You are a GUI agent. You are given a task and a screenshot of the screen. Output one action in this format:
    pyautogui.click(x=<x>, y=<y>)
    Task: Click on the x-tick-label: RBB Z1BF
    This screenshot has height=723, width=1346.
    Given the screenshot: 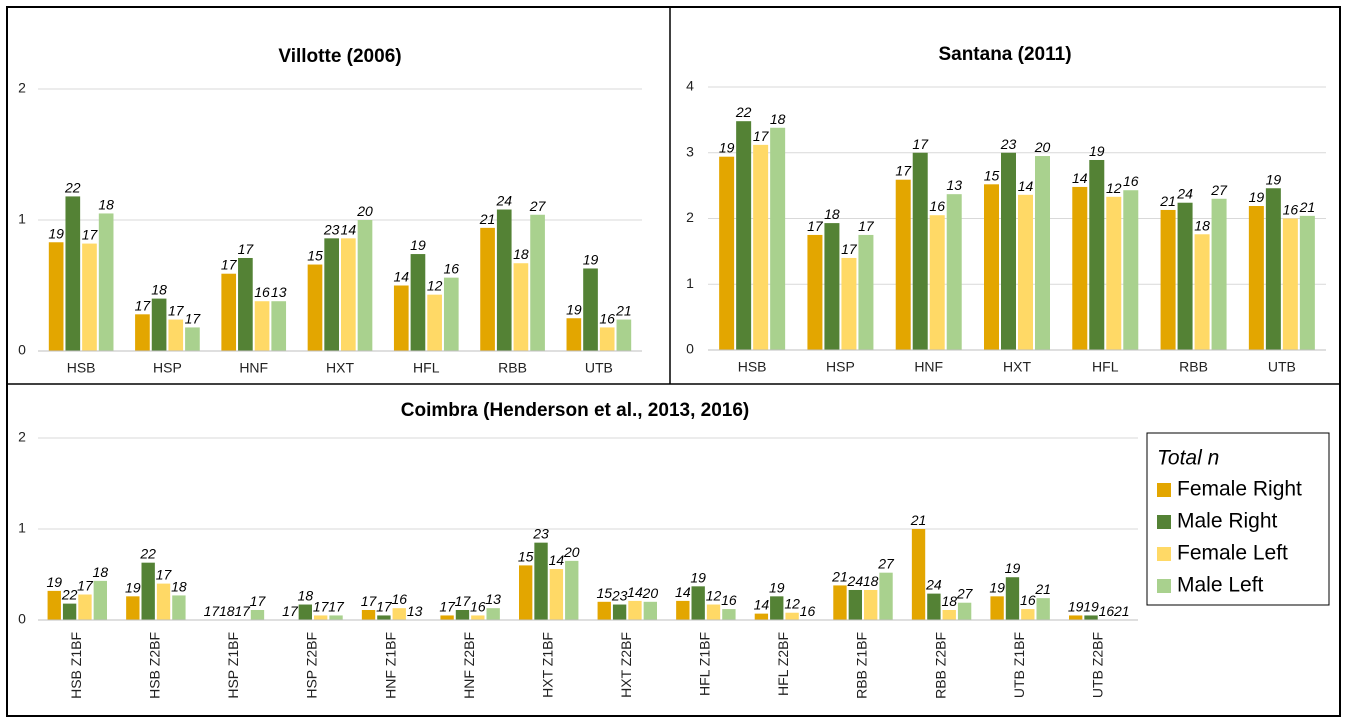 What is the action you would take?
    pyautogui.click(x=862, y=665)
    